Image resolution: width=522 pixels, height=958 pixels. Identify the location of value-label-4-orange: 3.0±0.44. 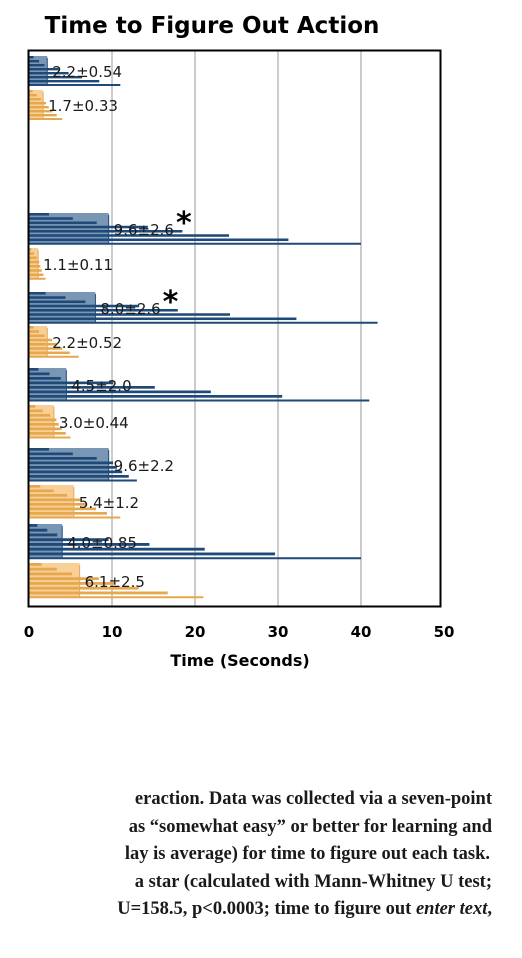
(94, 423).